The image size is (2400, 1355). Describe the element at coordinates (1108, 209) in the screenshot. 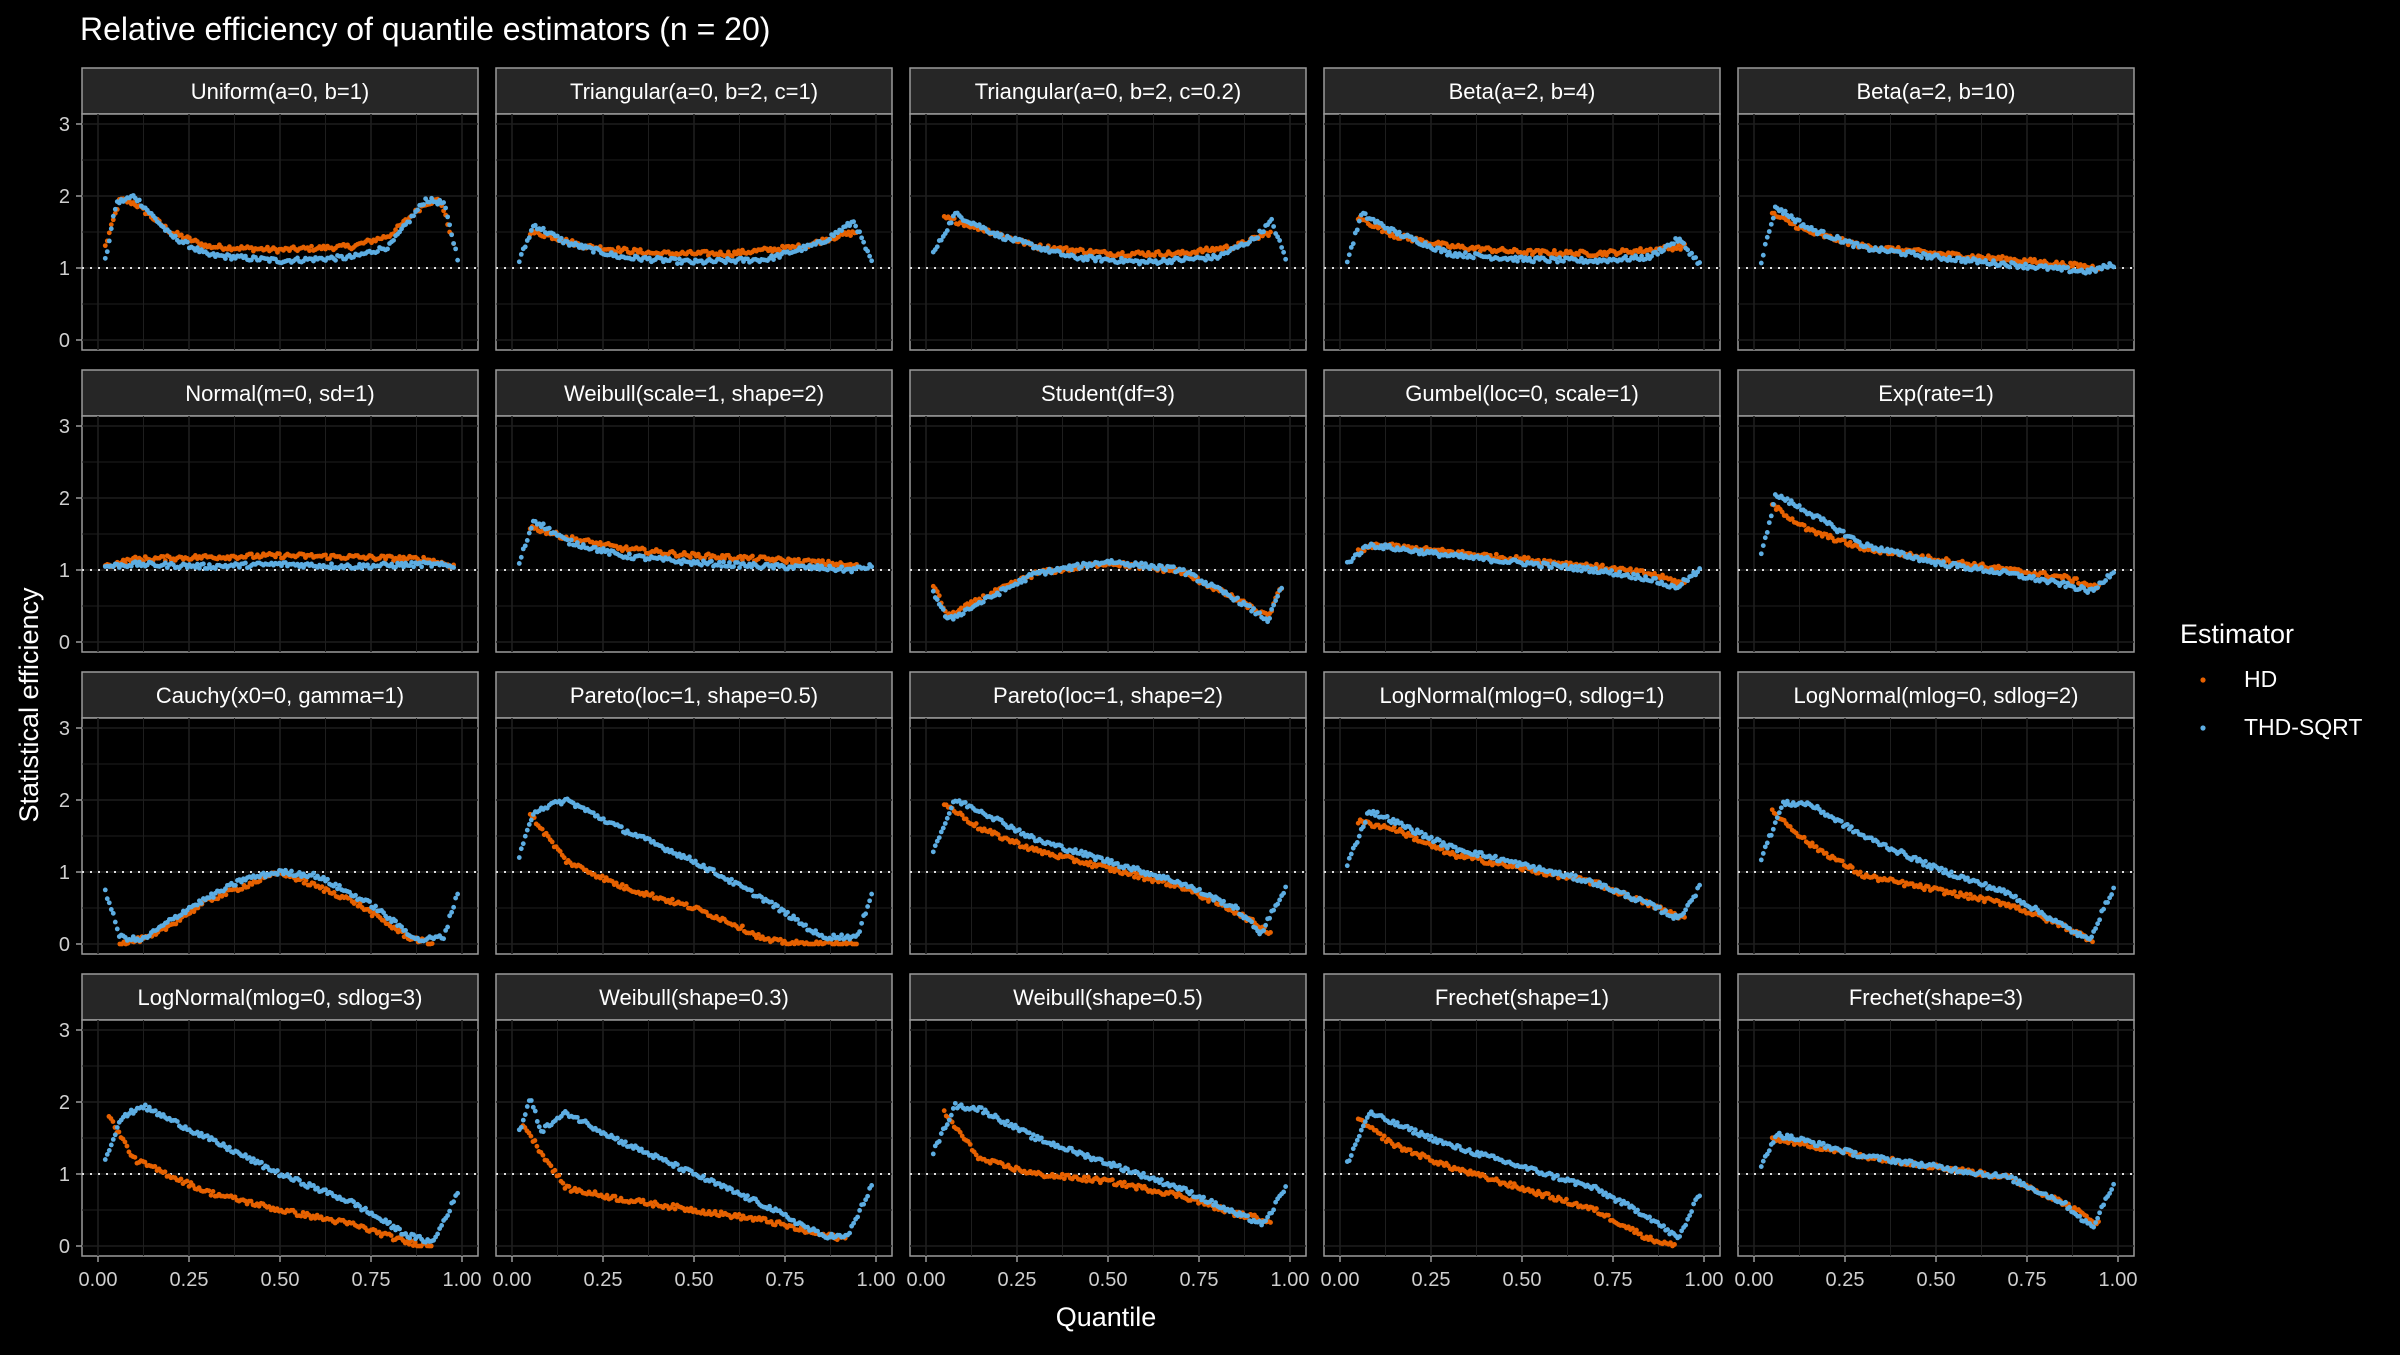

I see `facet-panel: Triangular(a=0, b=2, c=0.2)` at that location.